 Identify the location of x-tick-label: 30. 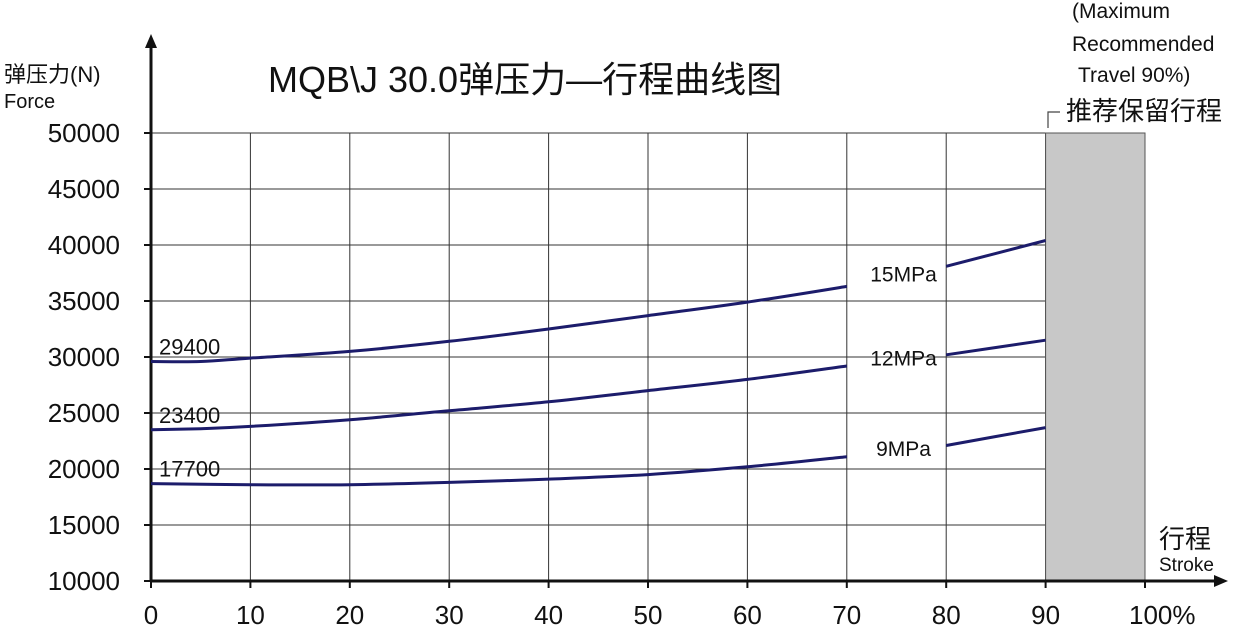
(449, 613).